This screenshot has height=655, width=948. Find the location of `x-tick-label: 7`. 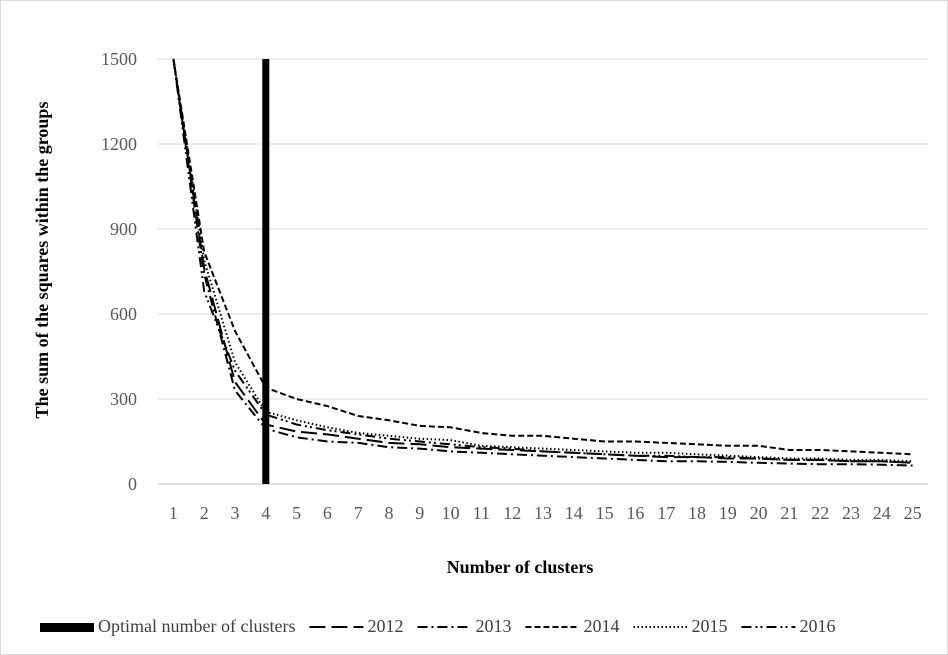

x-tick-label: 7 is located at coordinates (358, 513).